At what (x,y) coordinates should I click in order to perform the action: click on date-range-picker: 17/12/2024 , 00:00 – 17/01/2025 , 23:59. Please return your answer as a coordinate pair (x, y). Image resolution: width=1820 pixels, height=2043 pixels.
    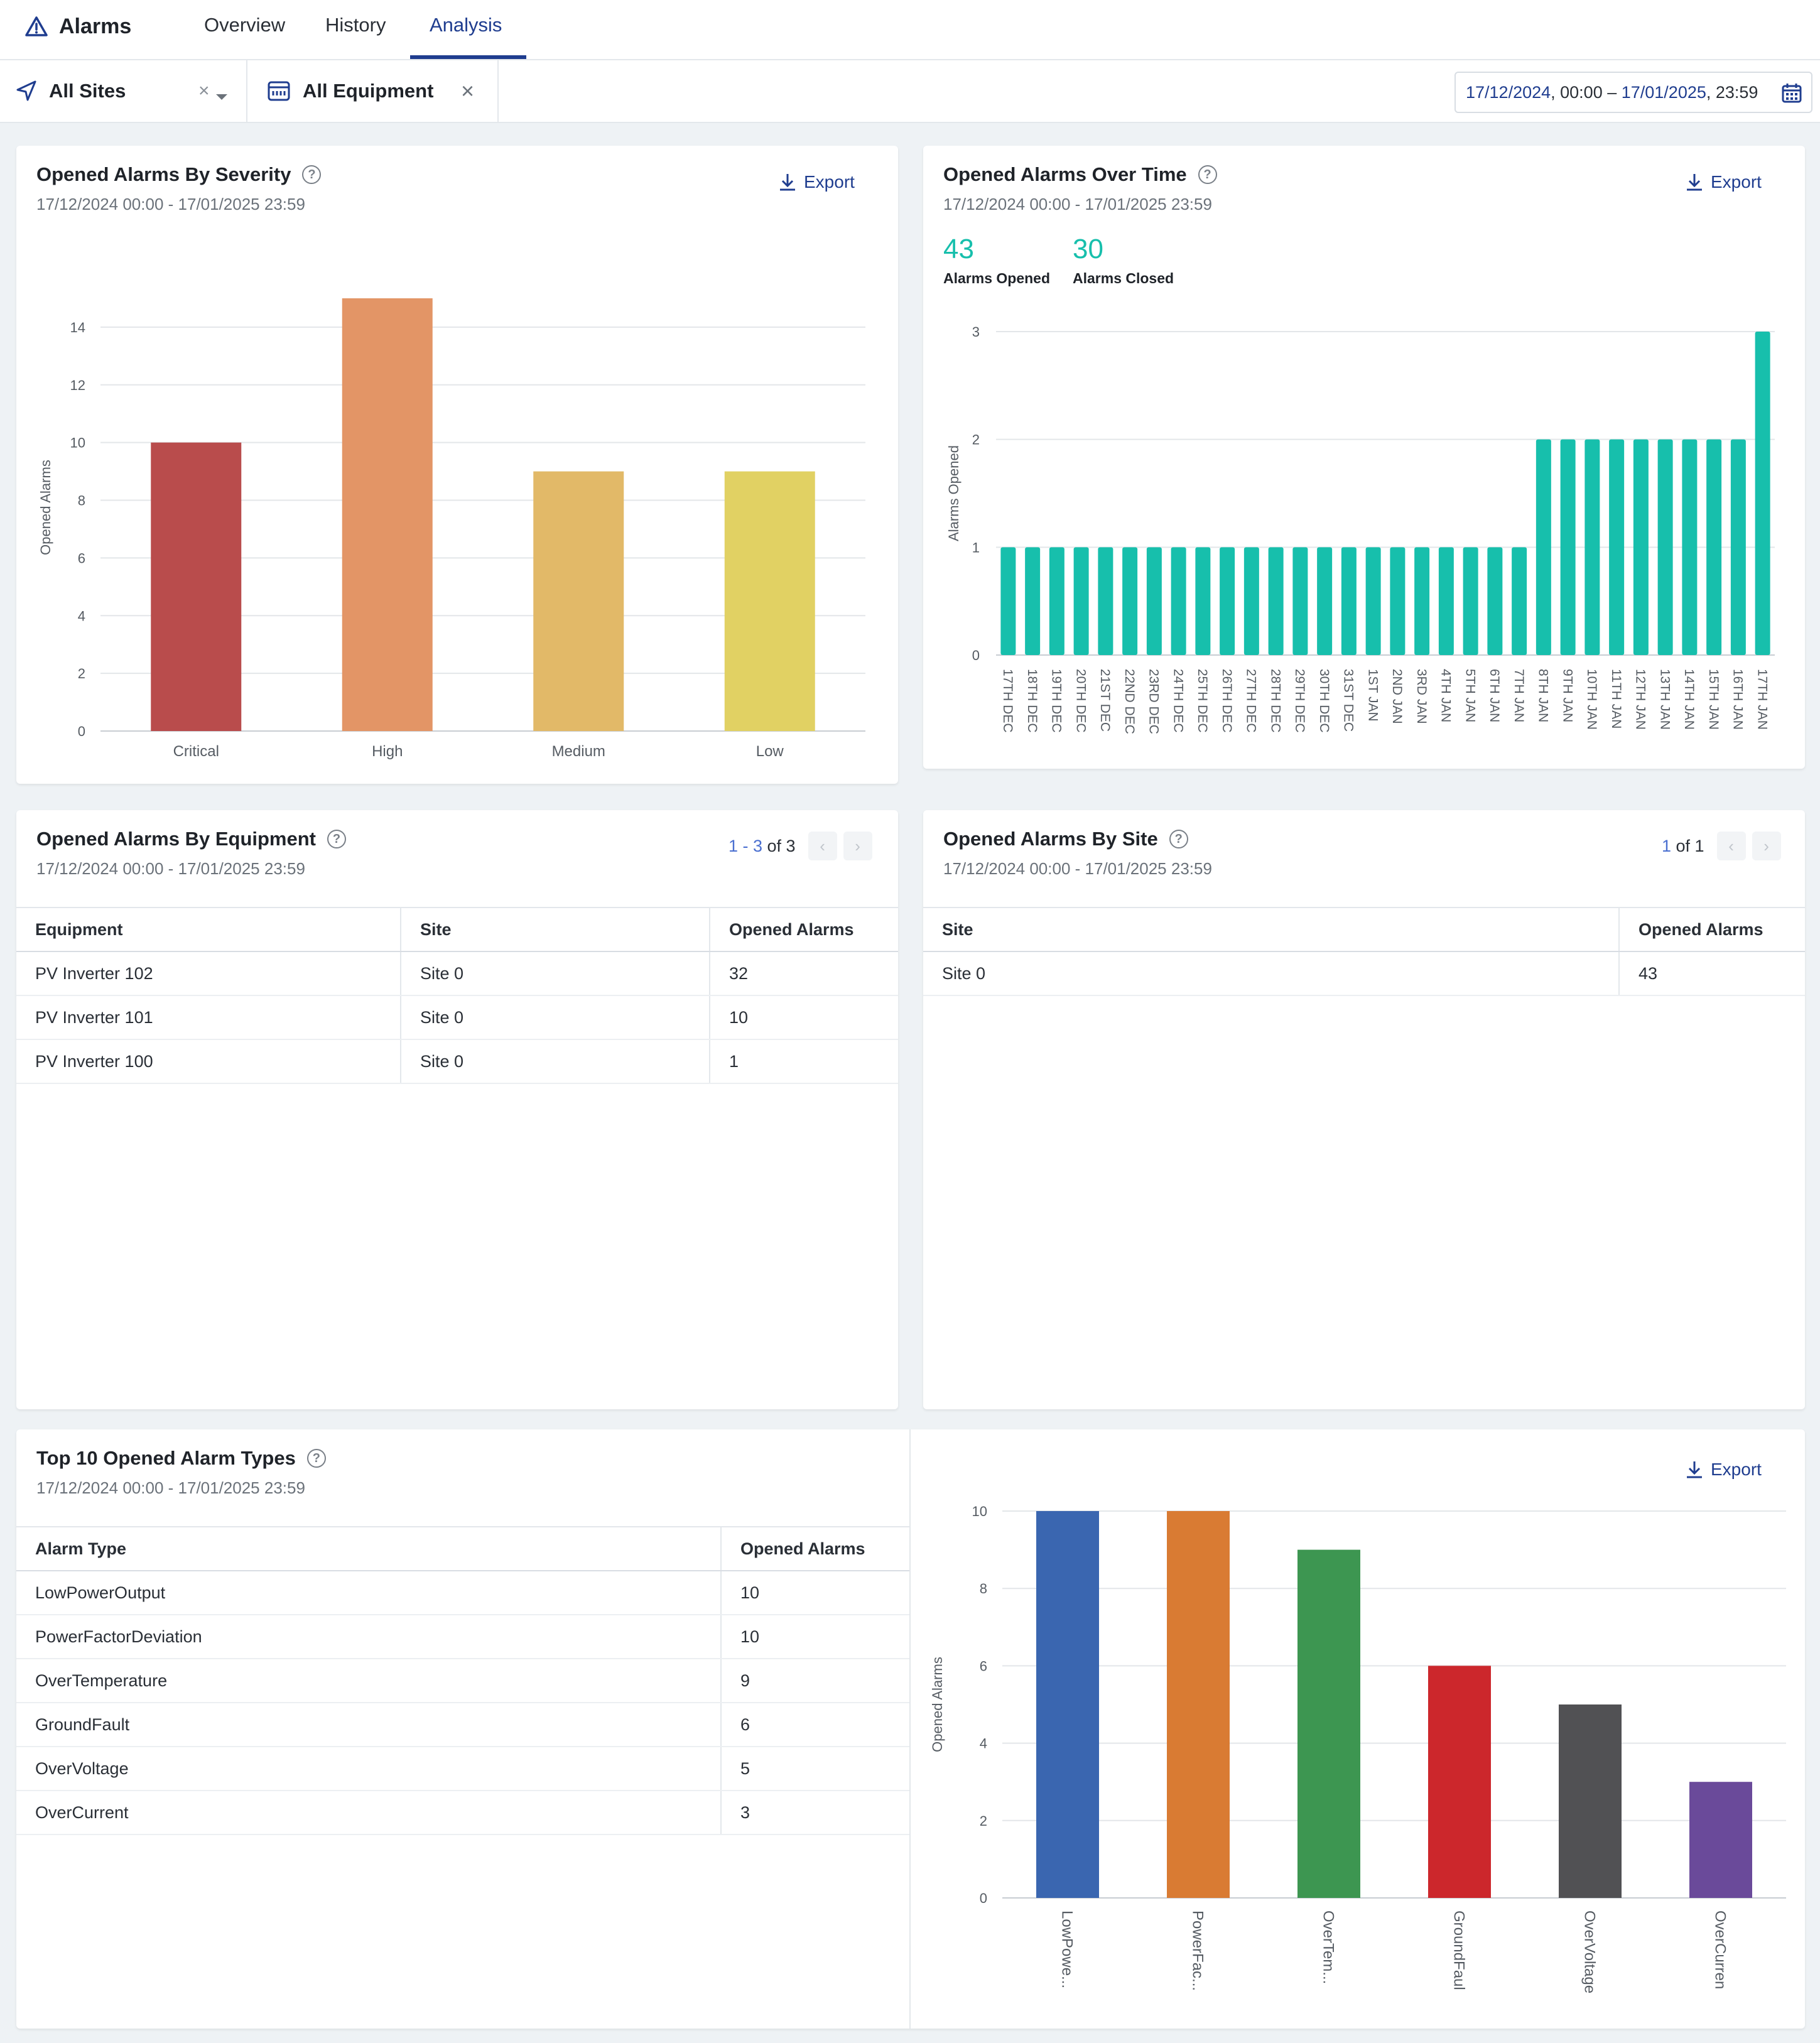
    Looking at the image, I should click on (1633, 93).